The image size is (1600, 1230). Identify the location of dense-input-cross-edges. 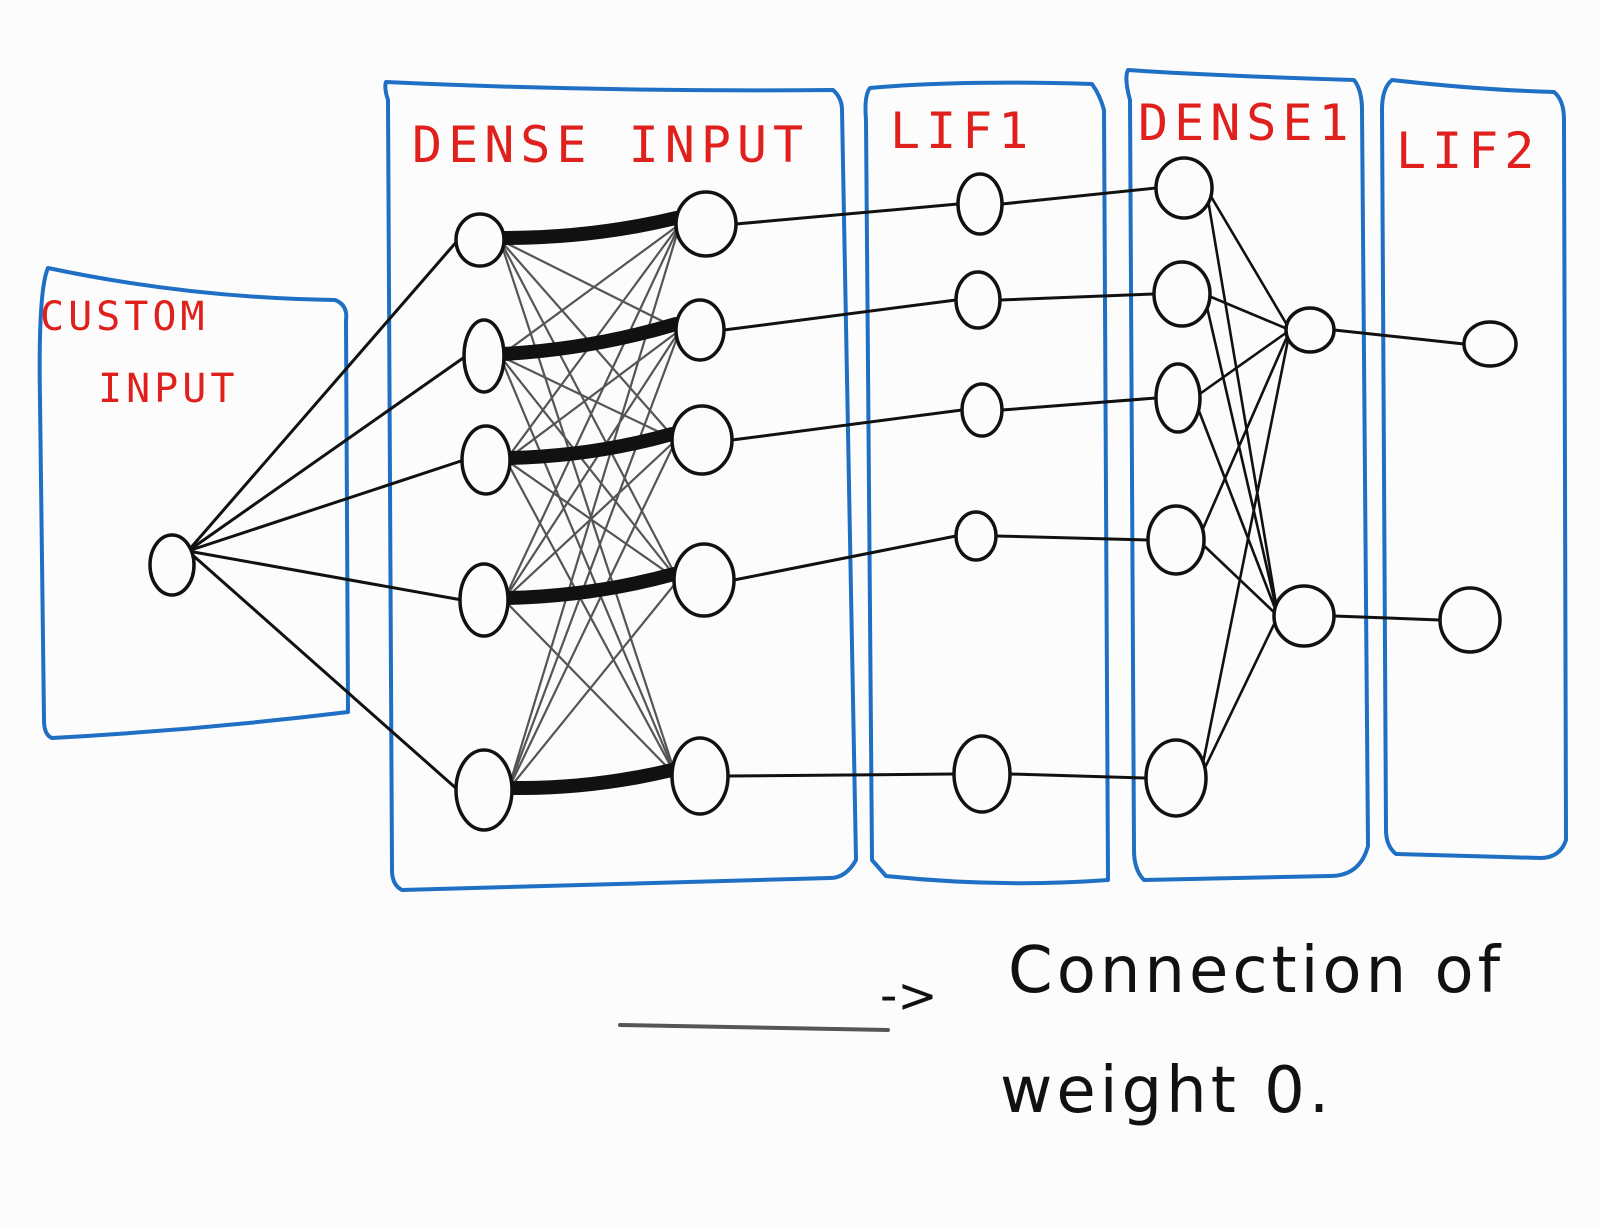
(590, 507).